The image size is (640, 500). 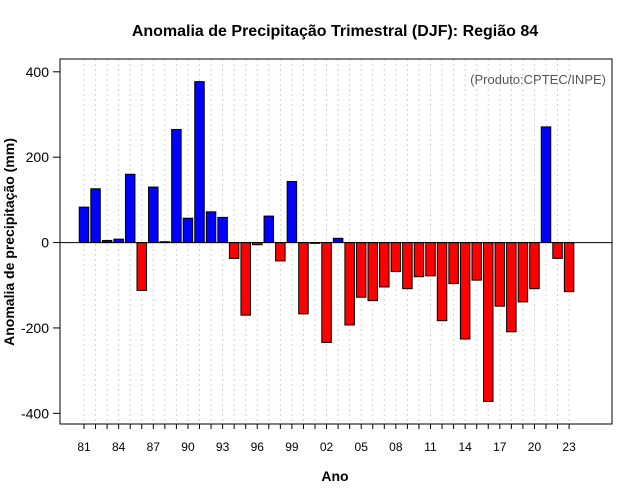 I want to click on bar-1989, so click(x=176, y=186).